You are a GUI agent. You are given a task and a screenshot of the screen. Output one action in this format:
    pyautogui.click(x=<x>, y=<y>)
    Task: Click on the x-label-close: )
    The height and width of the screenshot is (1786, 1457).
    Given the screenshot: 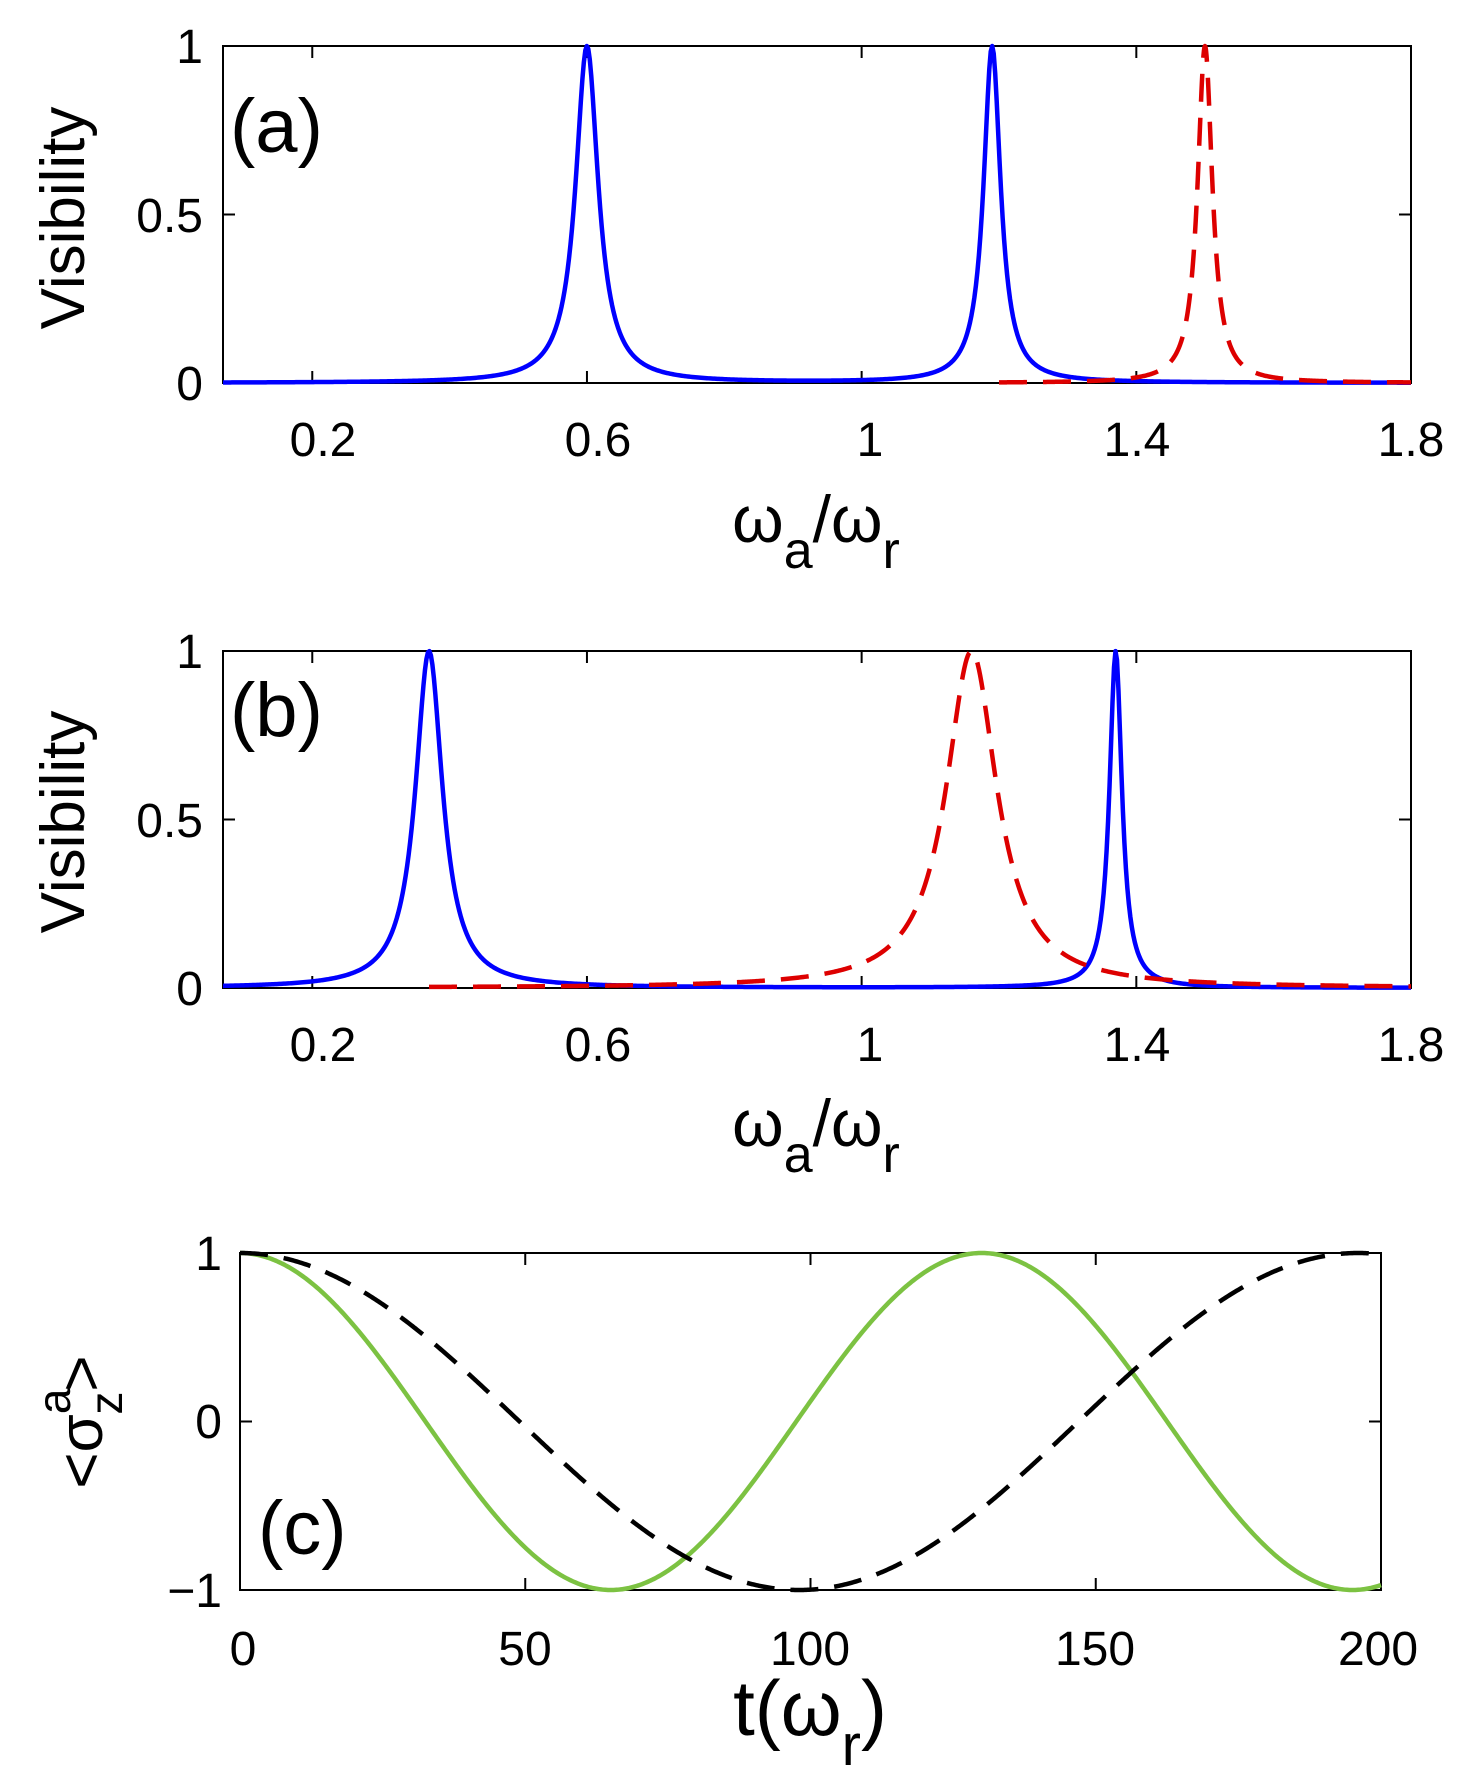 What is the action you would take?
    pyautogui.click(x=874, y=1708)
    